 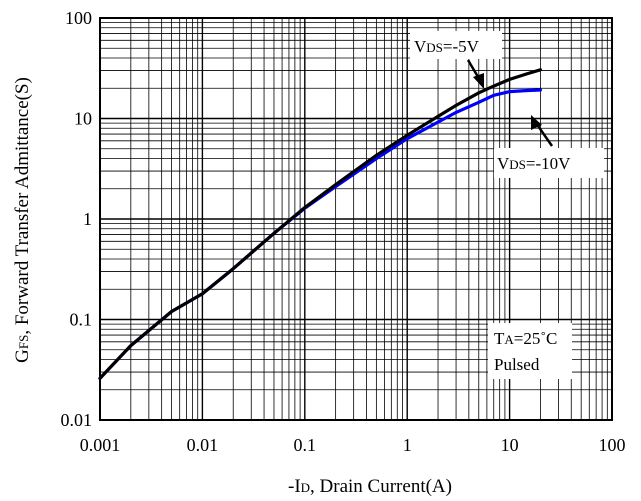 I want to click on annotation-conditions-box, so click(x=530, y=351).